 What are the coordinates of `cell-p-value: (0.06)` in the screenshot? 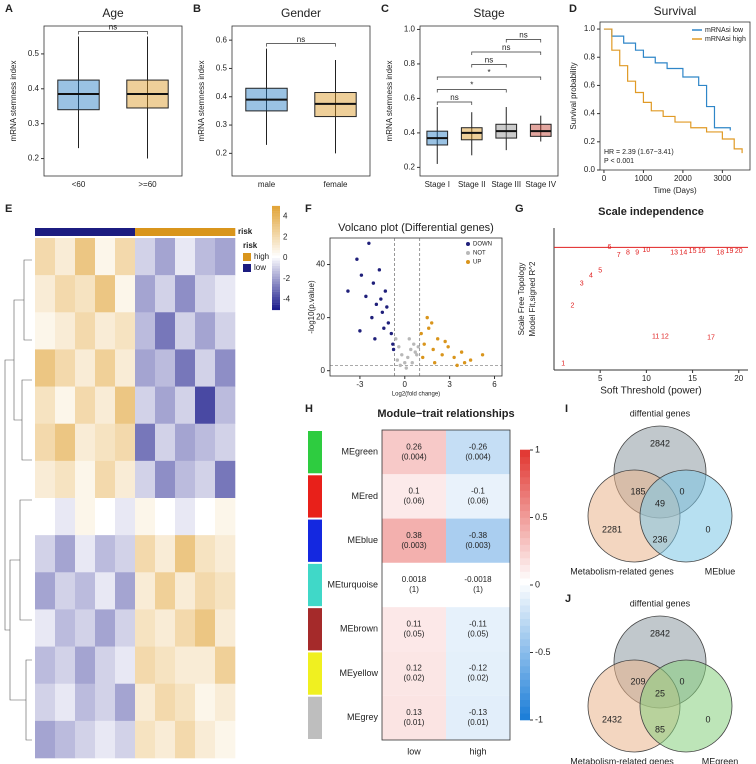 It's located at (478, 501).